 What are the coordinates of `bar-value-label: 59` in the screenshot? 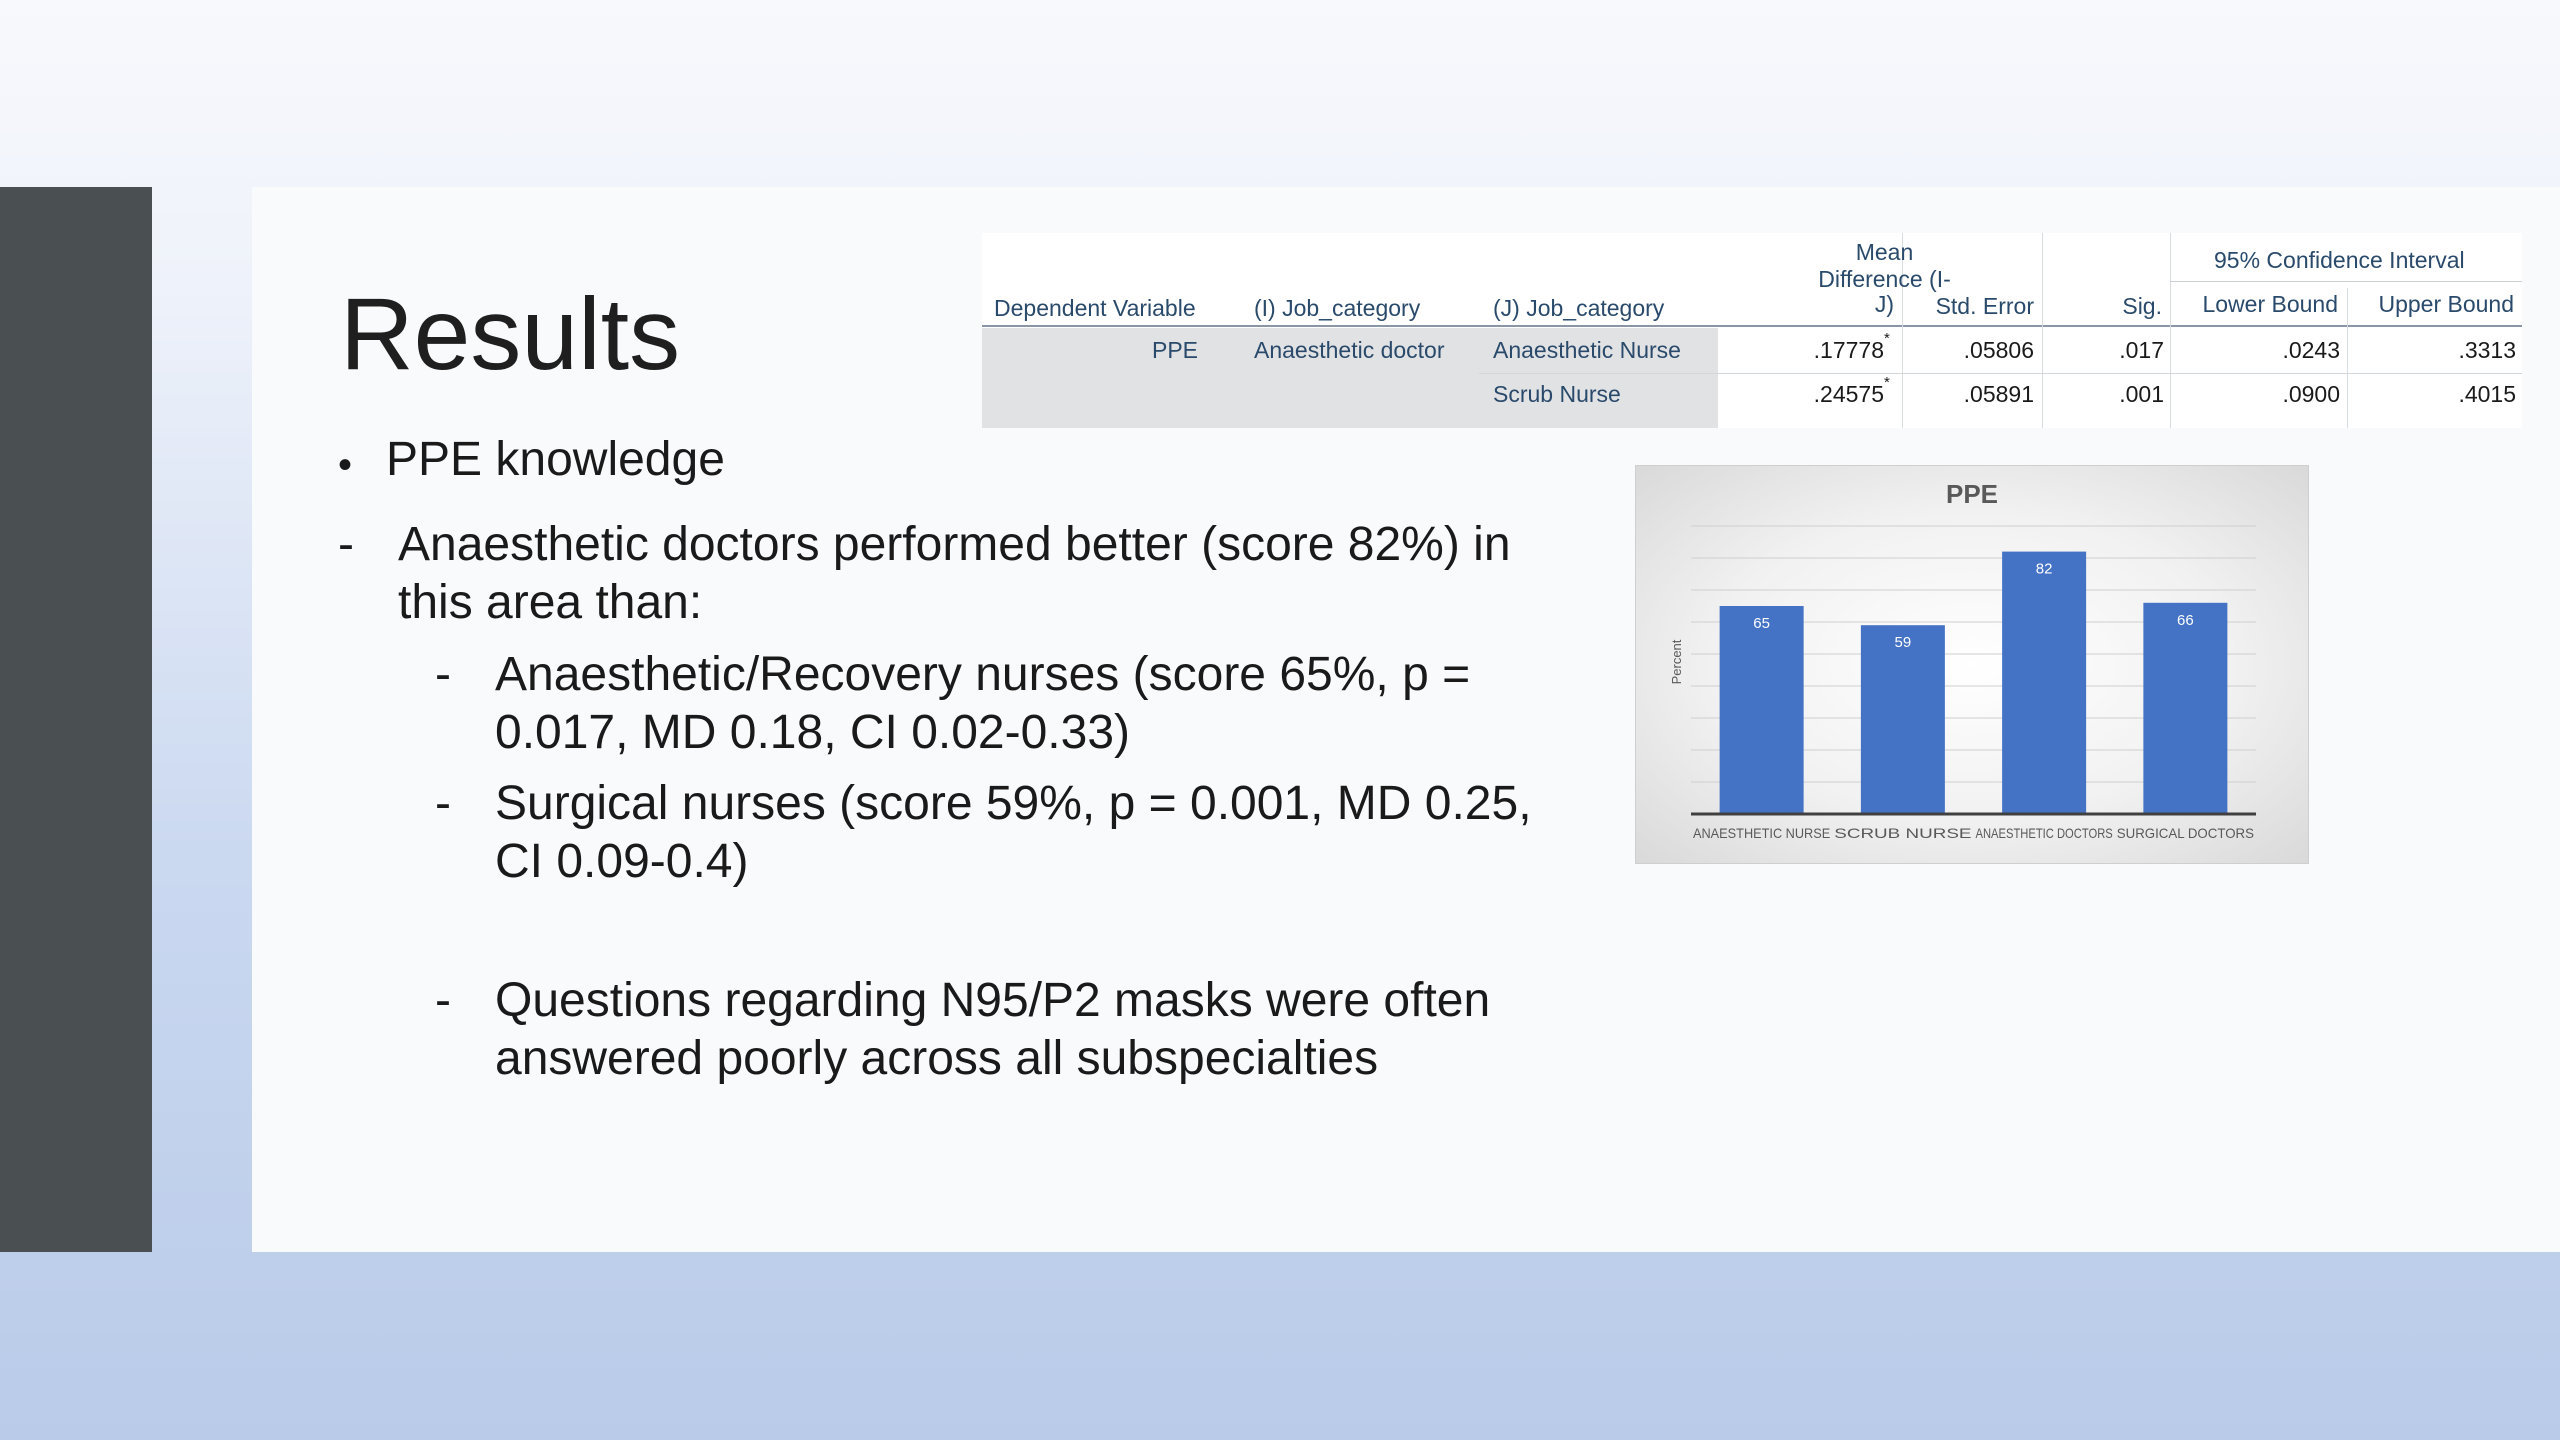 It's located at (1903, 642).